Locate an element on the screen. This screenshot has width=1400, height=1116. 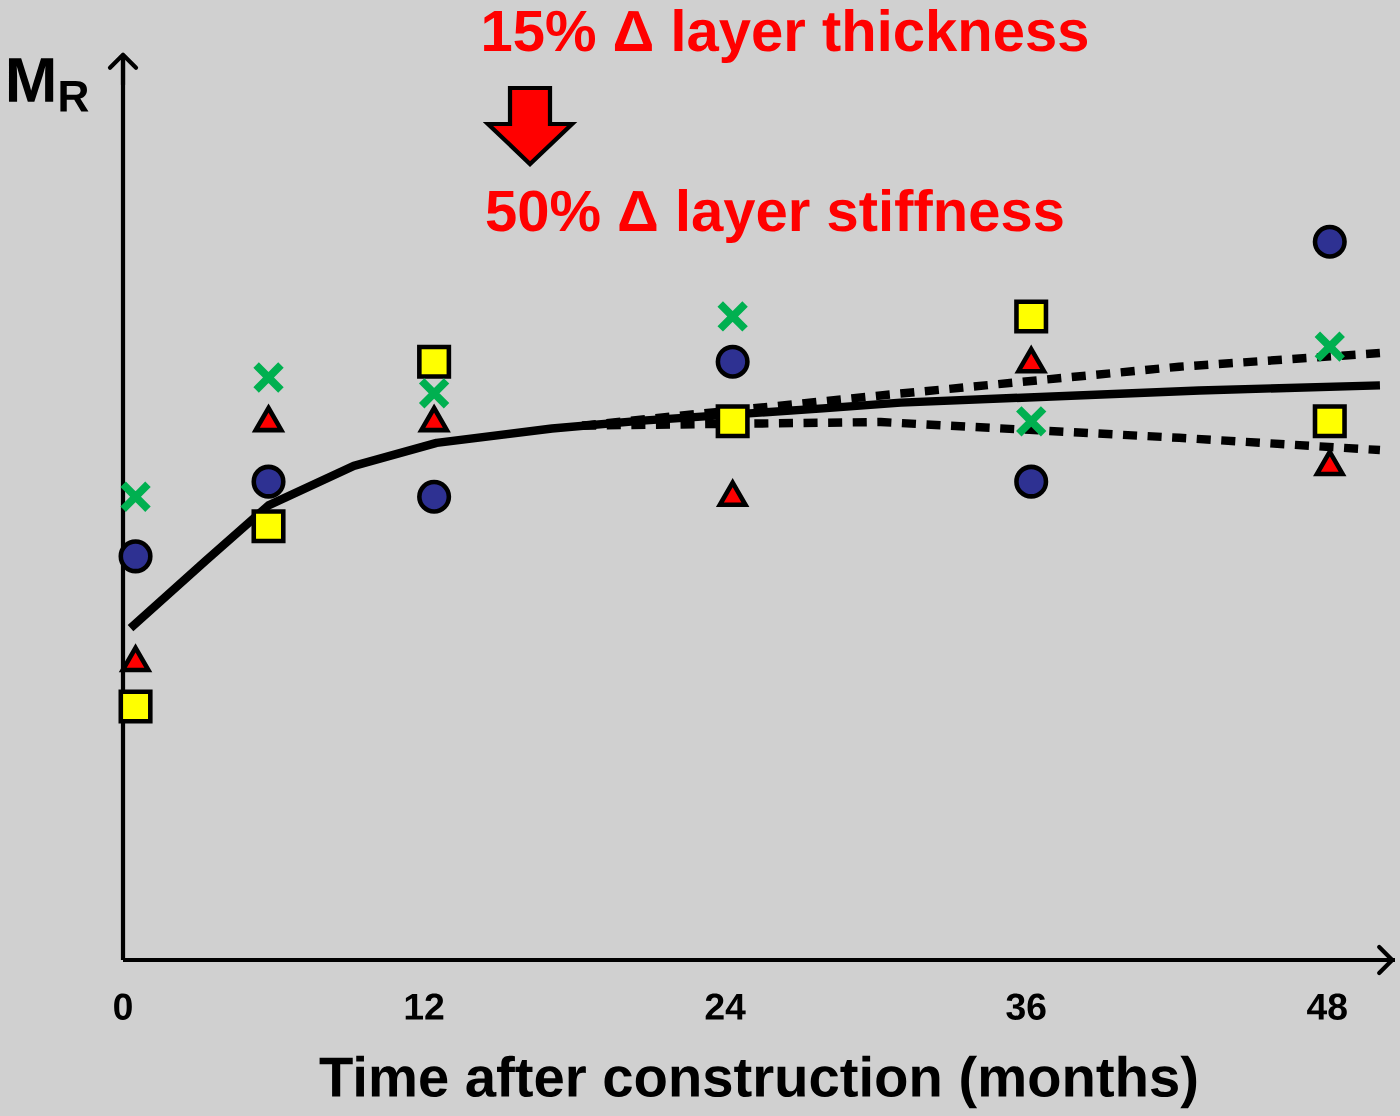
x-axis-title: Time after construction (months) is located at coordinates (758, 1082).